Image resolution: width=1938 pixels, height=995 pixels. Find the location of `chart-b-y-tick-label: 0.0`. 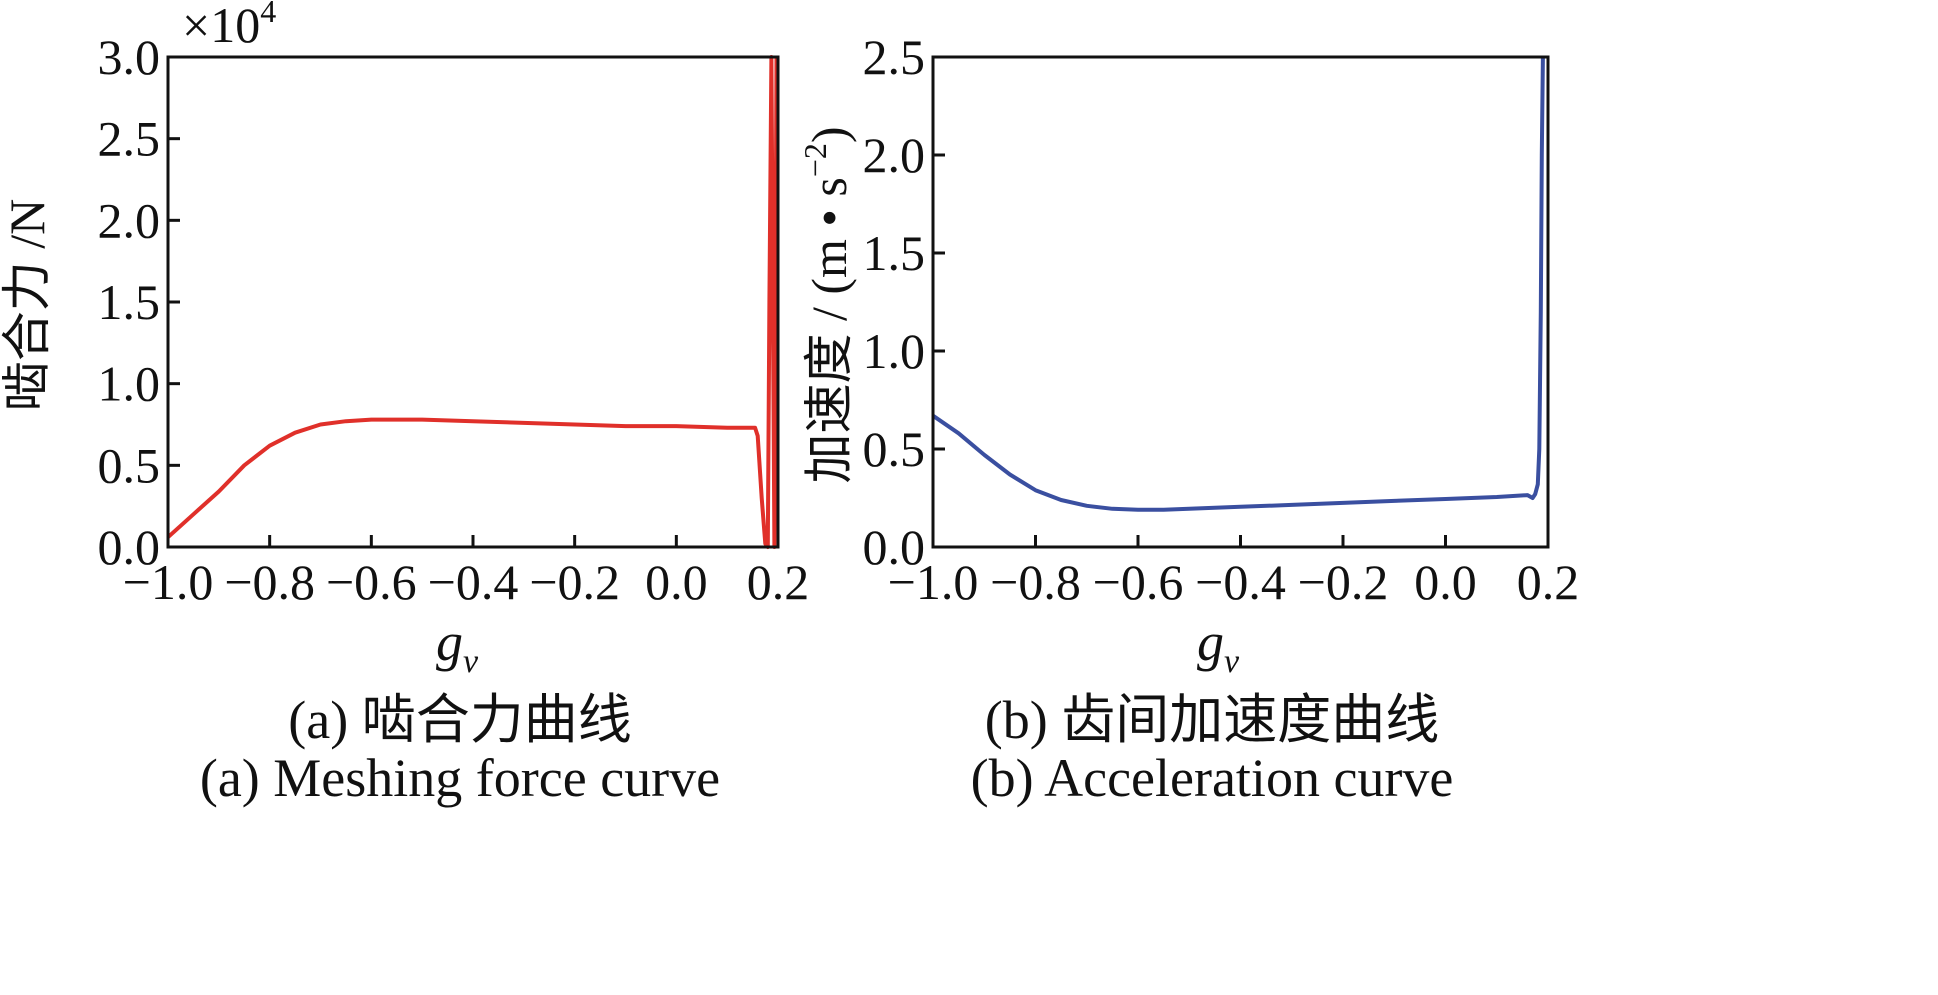

chart-b-y-tick-label: 0.0 is located at coordinates (894, 547).